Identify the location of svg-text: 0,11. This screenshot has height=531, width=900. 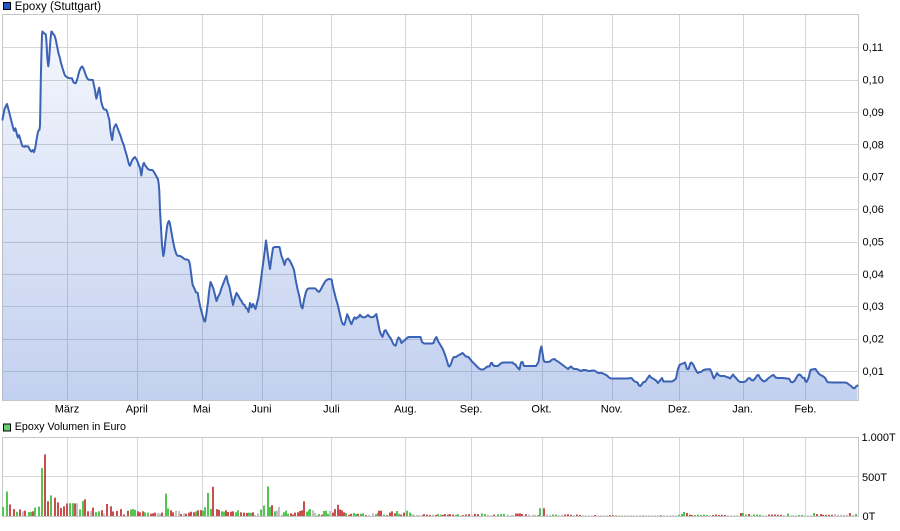
(873, 48).